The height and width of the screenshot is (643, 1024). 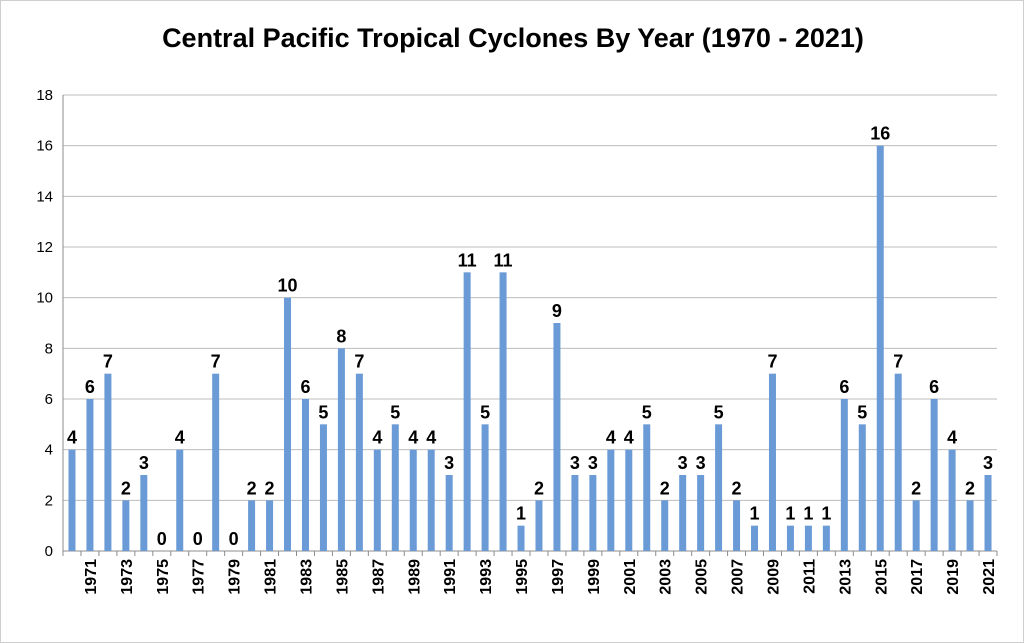 I want to click on x-tick-label: 2003, so click(x=666, y=577).